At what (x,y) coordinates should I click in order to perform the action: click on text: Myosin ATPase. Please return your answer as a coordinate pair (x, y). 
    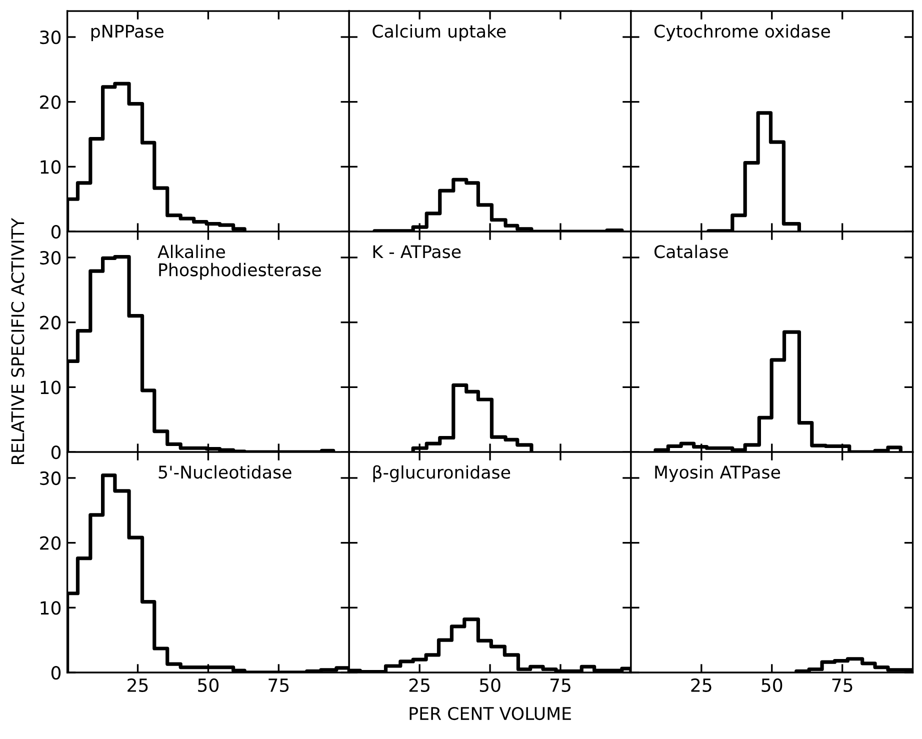
    Looking at the image, I should click on (717, 473).